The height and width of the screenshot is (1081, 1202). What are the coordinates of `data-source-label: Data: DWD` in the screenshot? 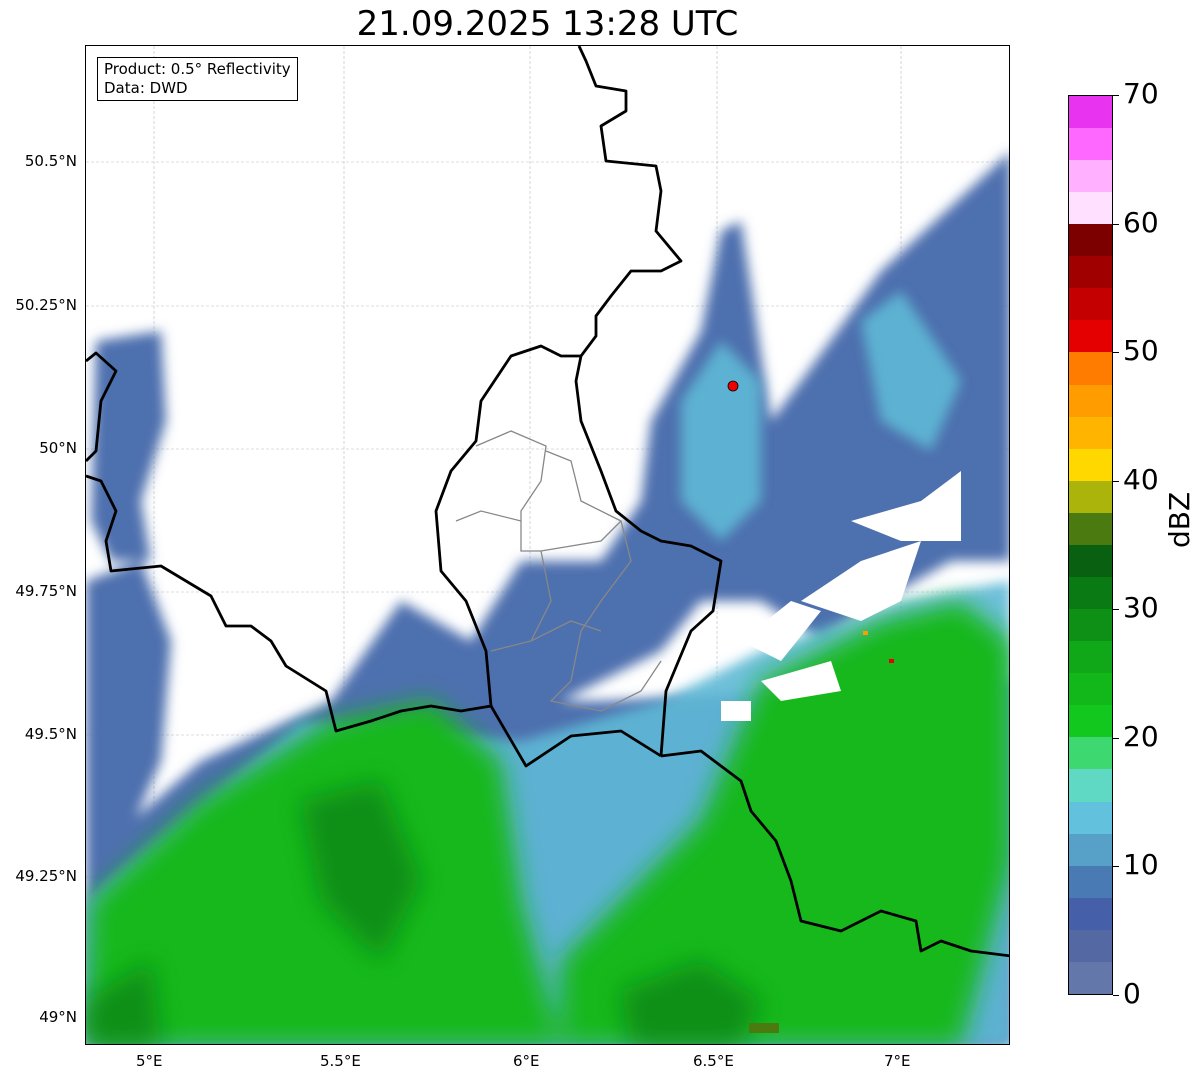 It's located at (146, 88).